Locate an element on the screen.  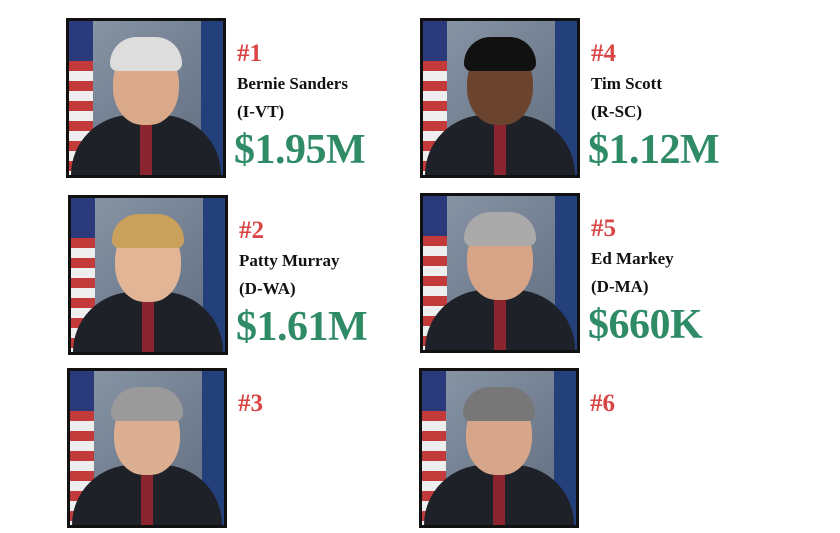
senator-party: (D-MA) is located at coordinates (620, 286).